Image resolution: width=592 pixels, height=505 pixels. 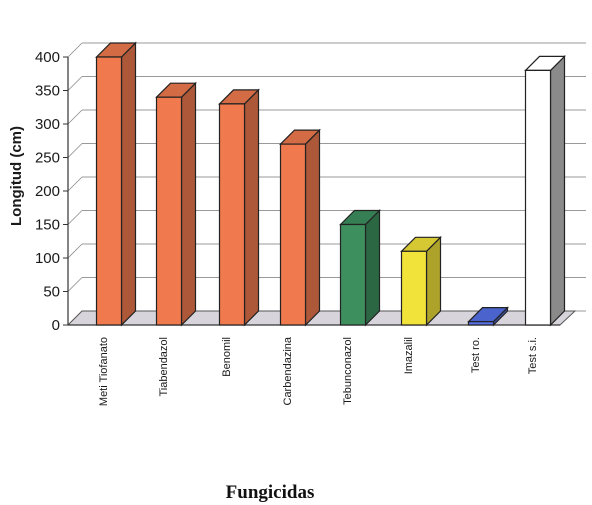 I want to click on y-axis-label: Longitud (cm), so click(x=16, y=176).